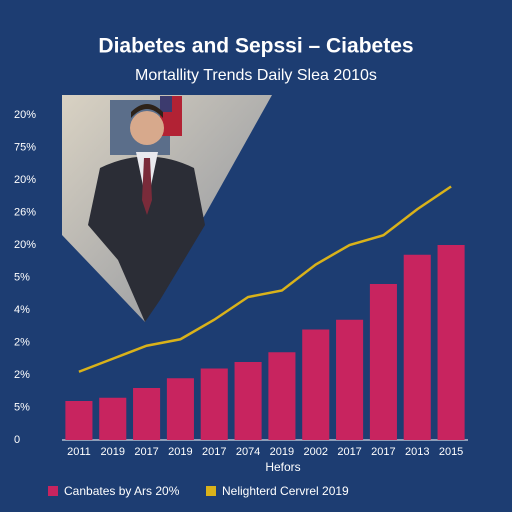 The height and width of the screenshot is (512, 512). Describe the element at coordinates (122, 491) in the screenshot. I see `legend-label: Canbates by Ars 20%` at that location.